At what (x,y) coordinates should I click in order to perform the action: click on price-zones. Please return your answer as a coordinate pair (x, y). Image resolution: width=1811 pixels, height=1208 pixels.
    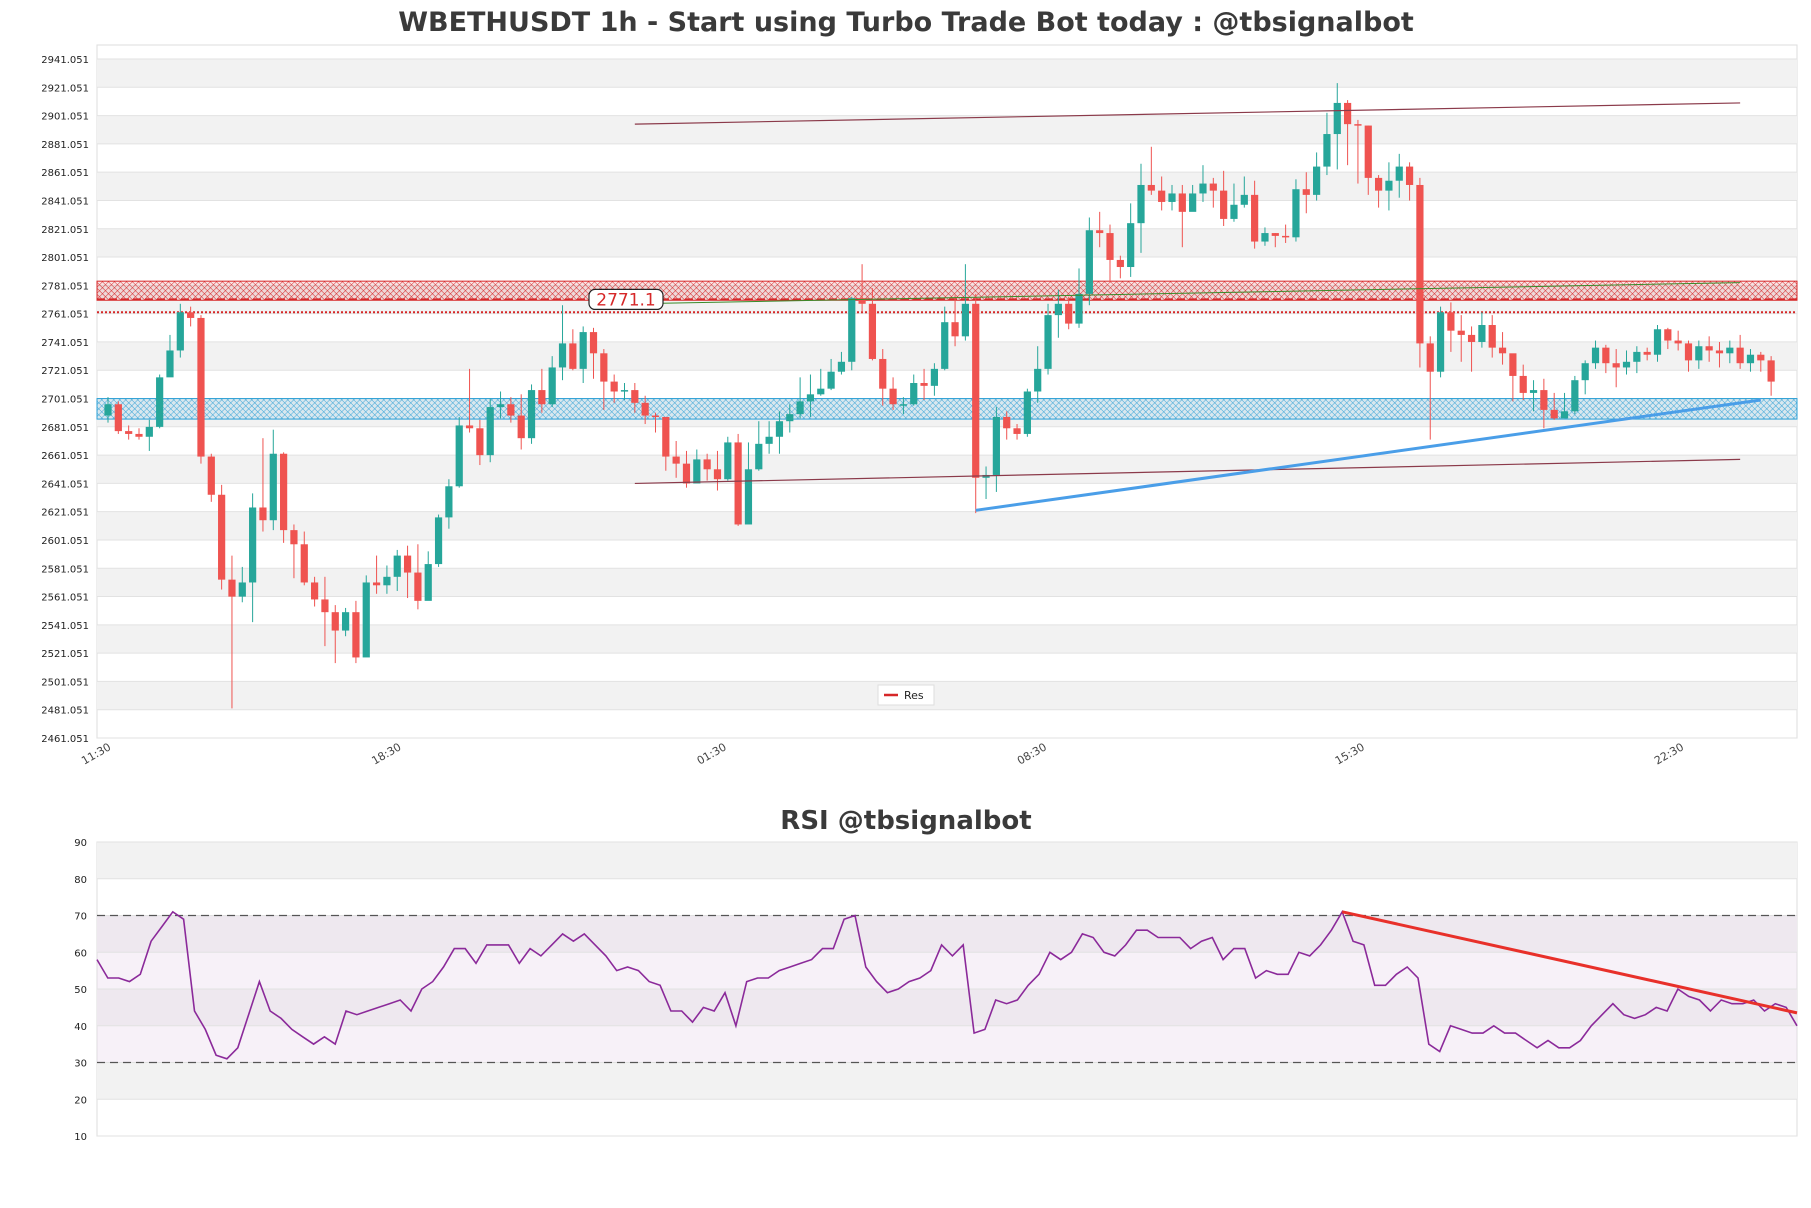
    Looking at the image, I should click on (947, 350).